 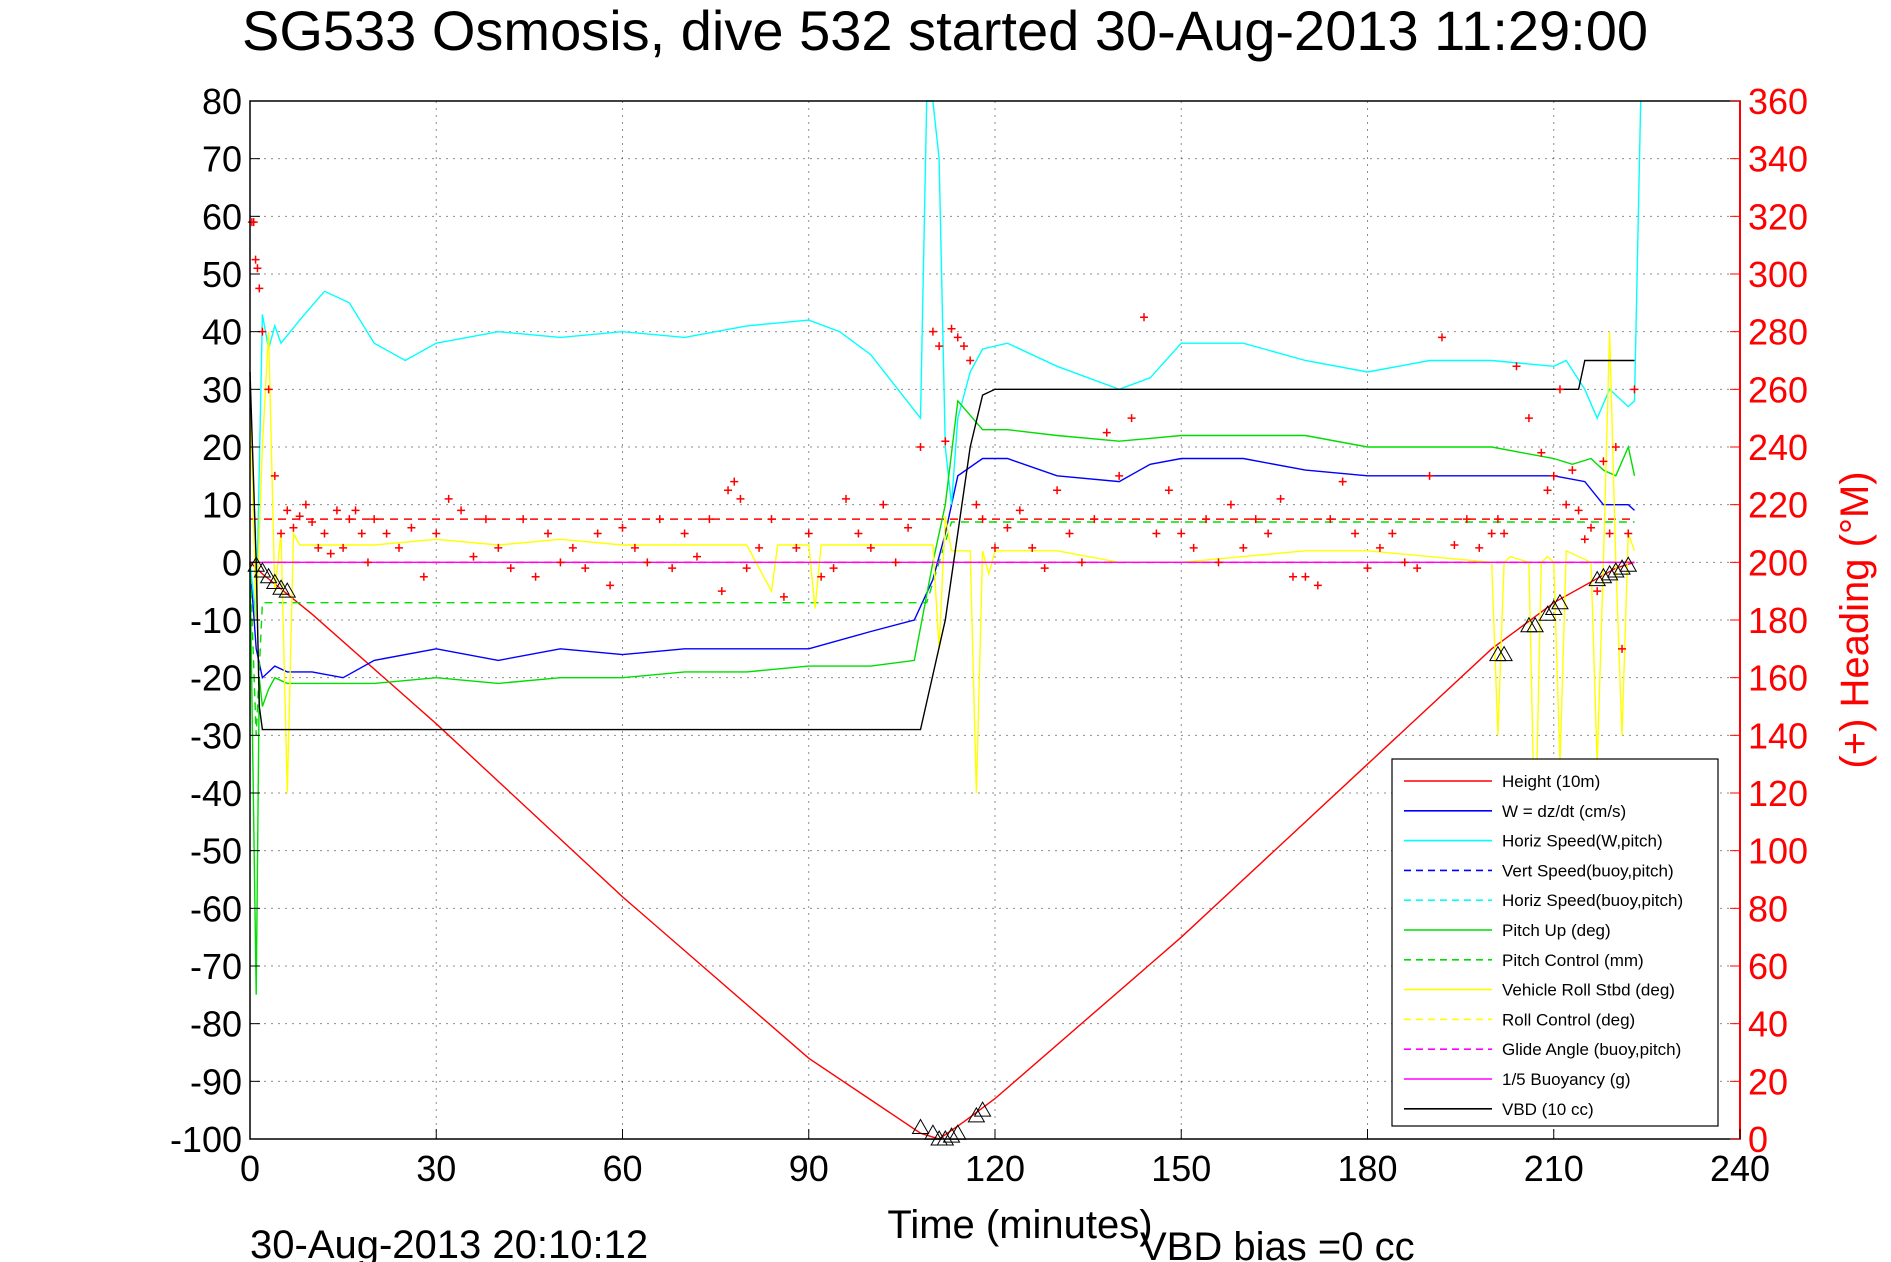 I want to click on left-tick-label: -30, so click(x=216, y=735).